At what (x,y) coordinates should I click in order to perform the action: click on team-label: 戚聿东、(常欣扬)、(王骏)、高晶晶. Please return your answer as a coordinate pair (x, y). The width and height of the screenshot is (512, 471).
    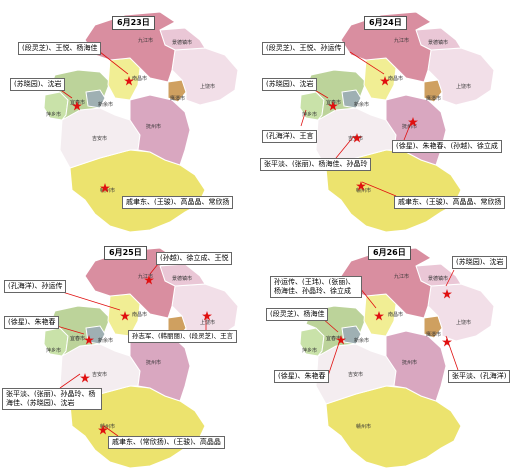
    Looking at the image, I should click on (166, 442).